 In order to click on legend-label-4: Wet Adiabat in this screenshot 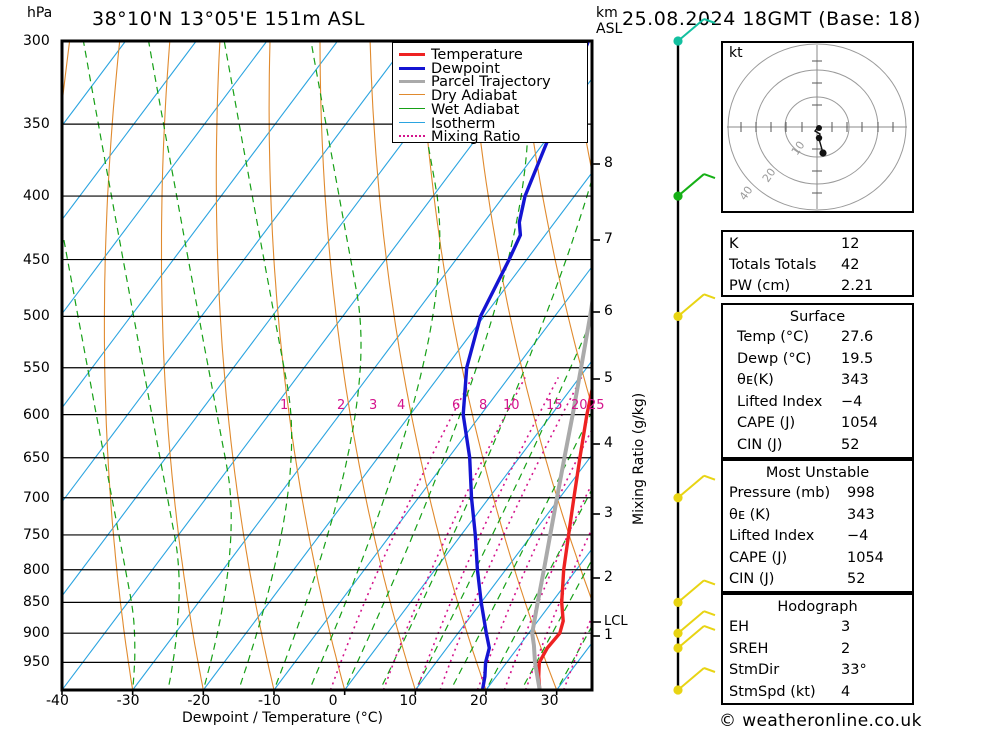, I will do `click(475, 109)`.